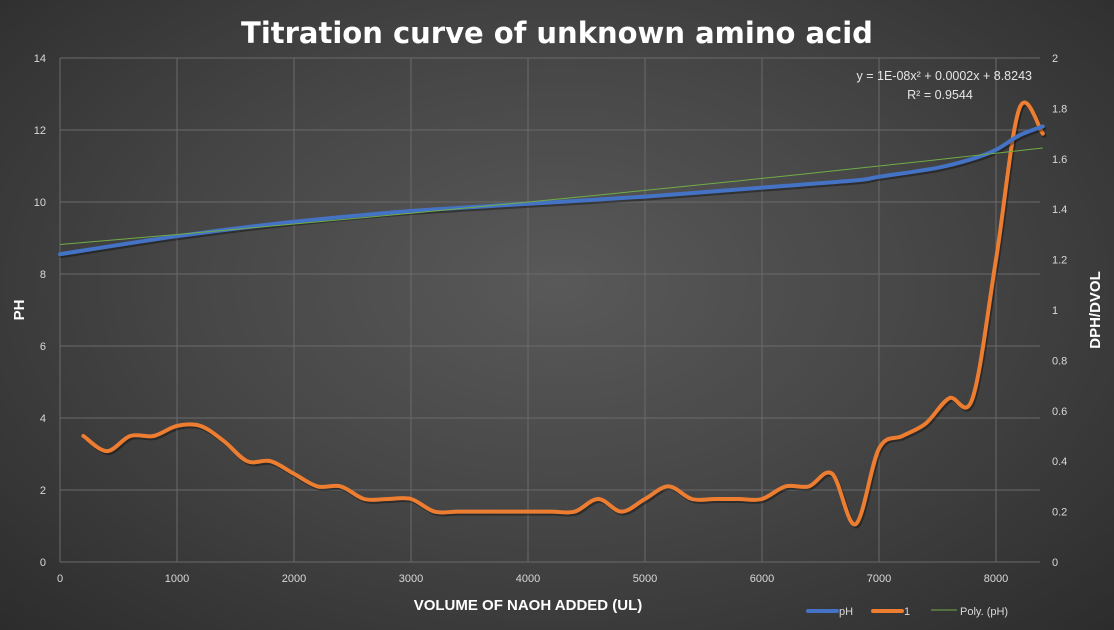 The width and height of the screenshot is (1114, 630). Describe the element at coordinates (1059, 361) in the screenshot. I see `y2-tick-label: 0.8` at that location.